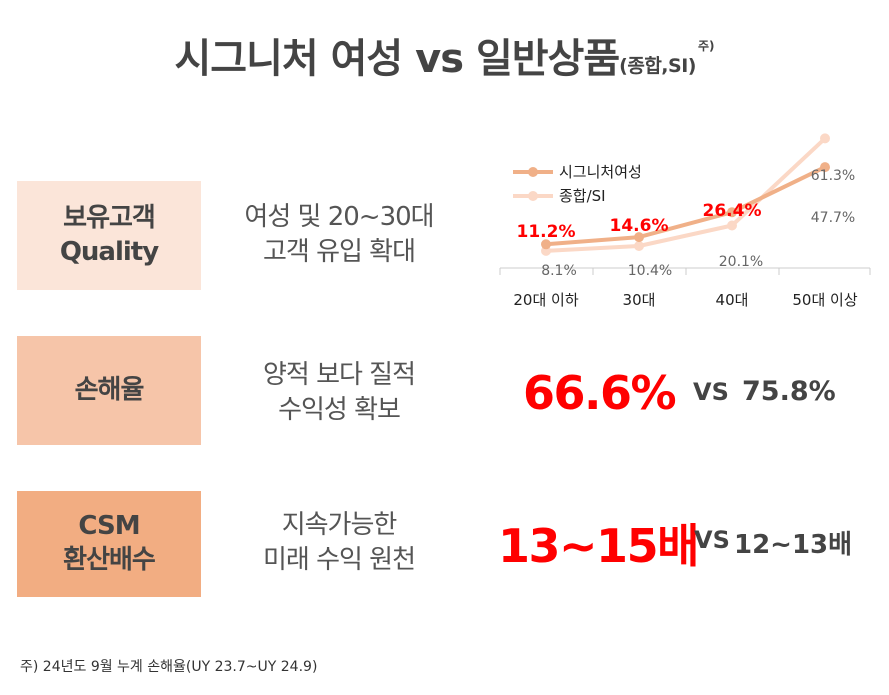 This screenshot has height=695, width=889. What do you see at coordinates (650, 271) in the screenshot?
I see `data-label-total: 10.4%` at bounding box center [650, 271].